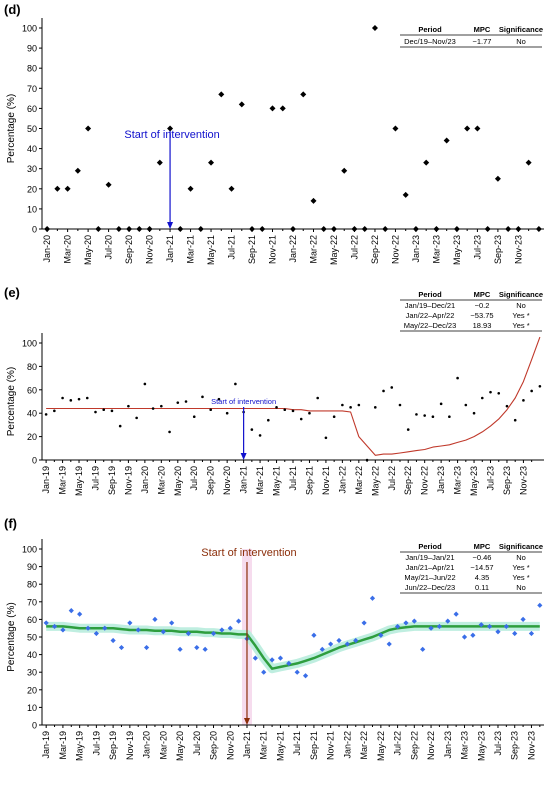 The height and width of the screenshot is (785, 550). Describe the element at coordinates (431, 745) in the screenshot. I see `x-tick-label: Nov-22` at that location.